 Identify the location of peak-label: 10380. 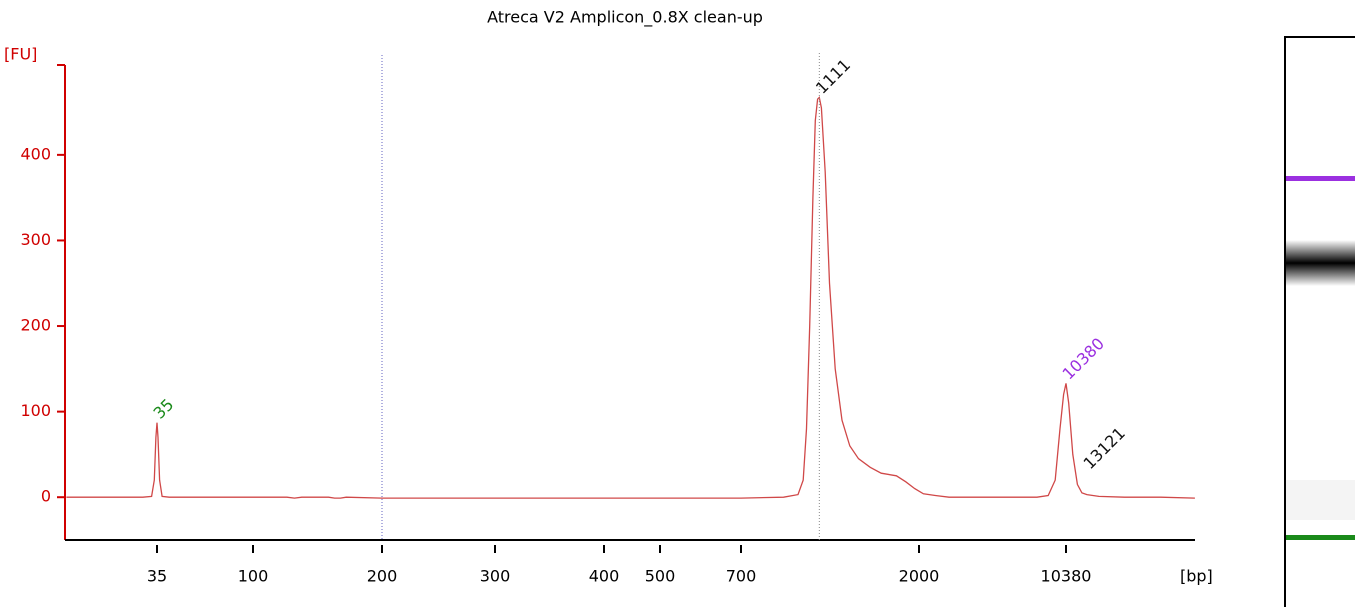
(1083, 358).